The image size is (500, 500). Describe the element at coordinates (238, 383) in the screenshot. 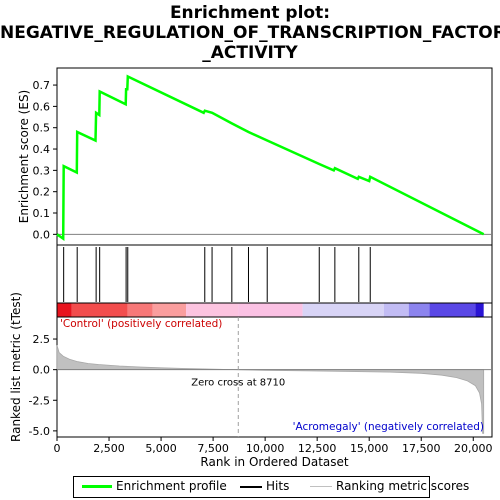

I see `zero-cross-label: Zero cross at 8710` at that location.